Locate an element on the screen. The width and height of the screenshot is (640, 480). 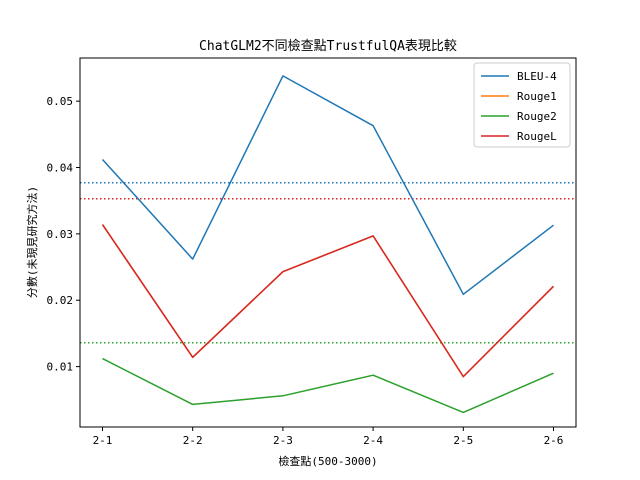
legend-label-rouge1: Rouge1 is located at coordinates (537, 96).